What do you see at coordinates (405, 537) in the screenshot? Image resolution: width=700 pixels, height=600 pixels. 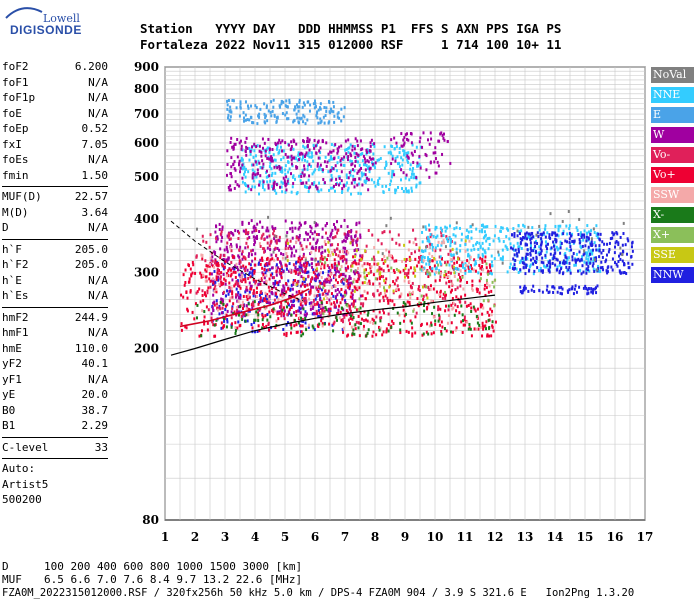 I see `x-tick-label: 9` at bounding box center [405, 537].